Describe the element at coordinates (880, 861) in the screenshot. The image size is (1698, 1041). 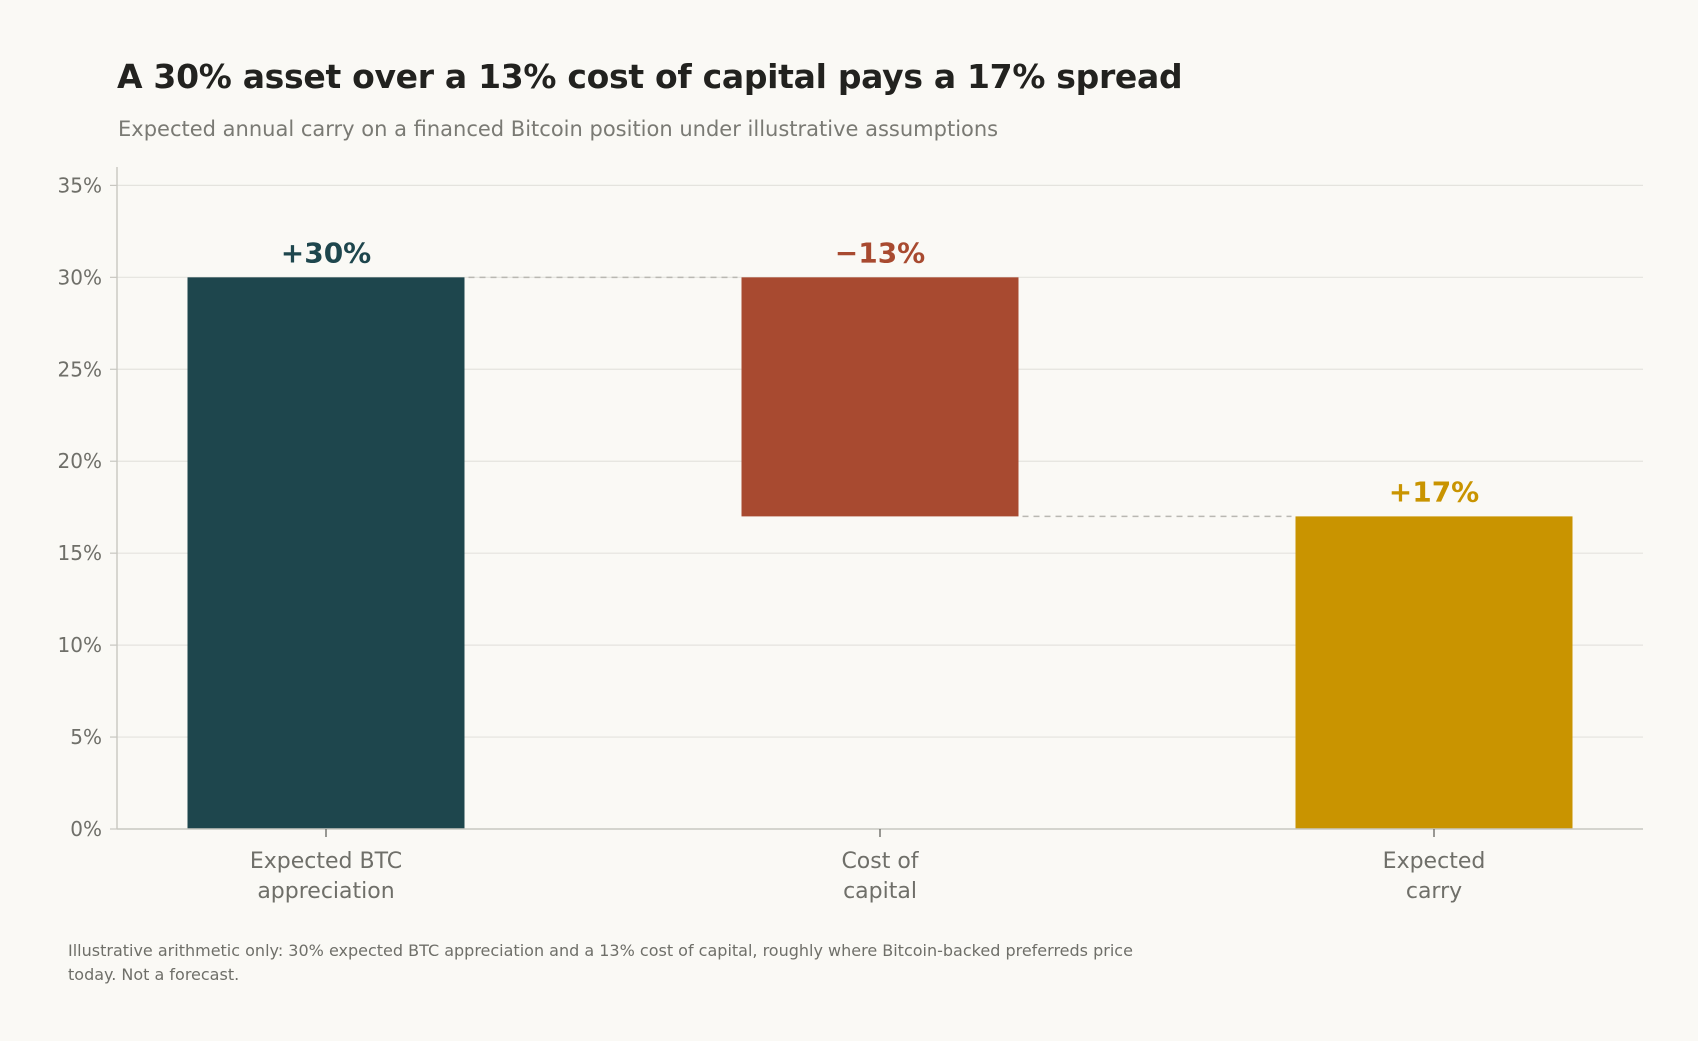
I see `x-tick-label: Cost of` at that location.